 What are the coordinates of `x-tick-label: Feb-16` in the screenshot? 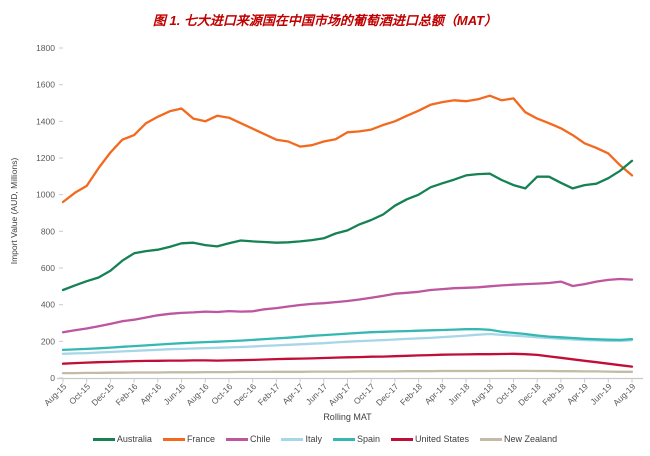 It's located at (126, 394).